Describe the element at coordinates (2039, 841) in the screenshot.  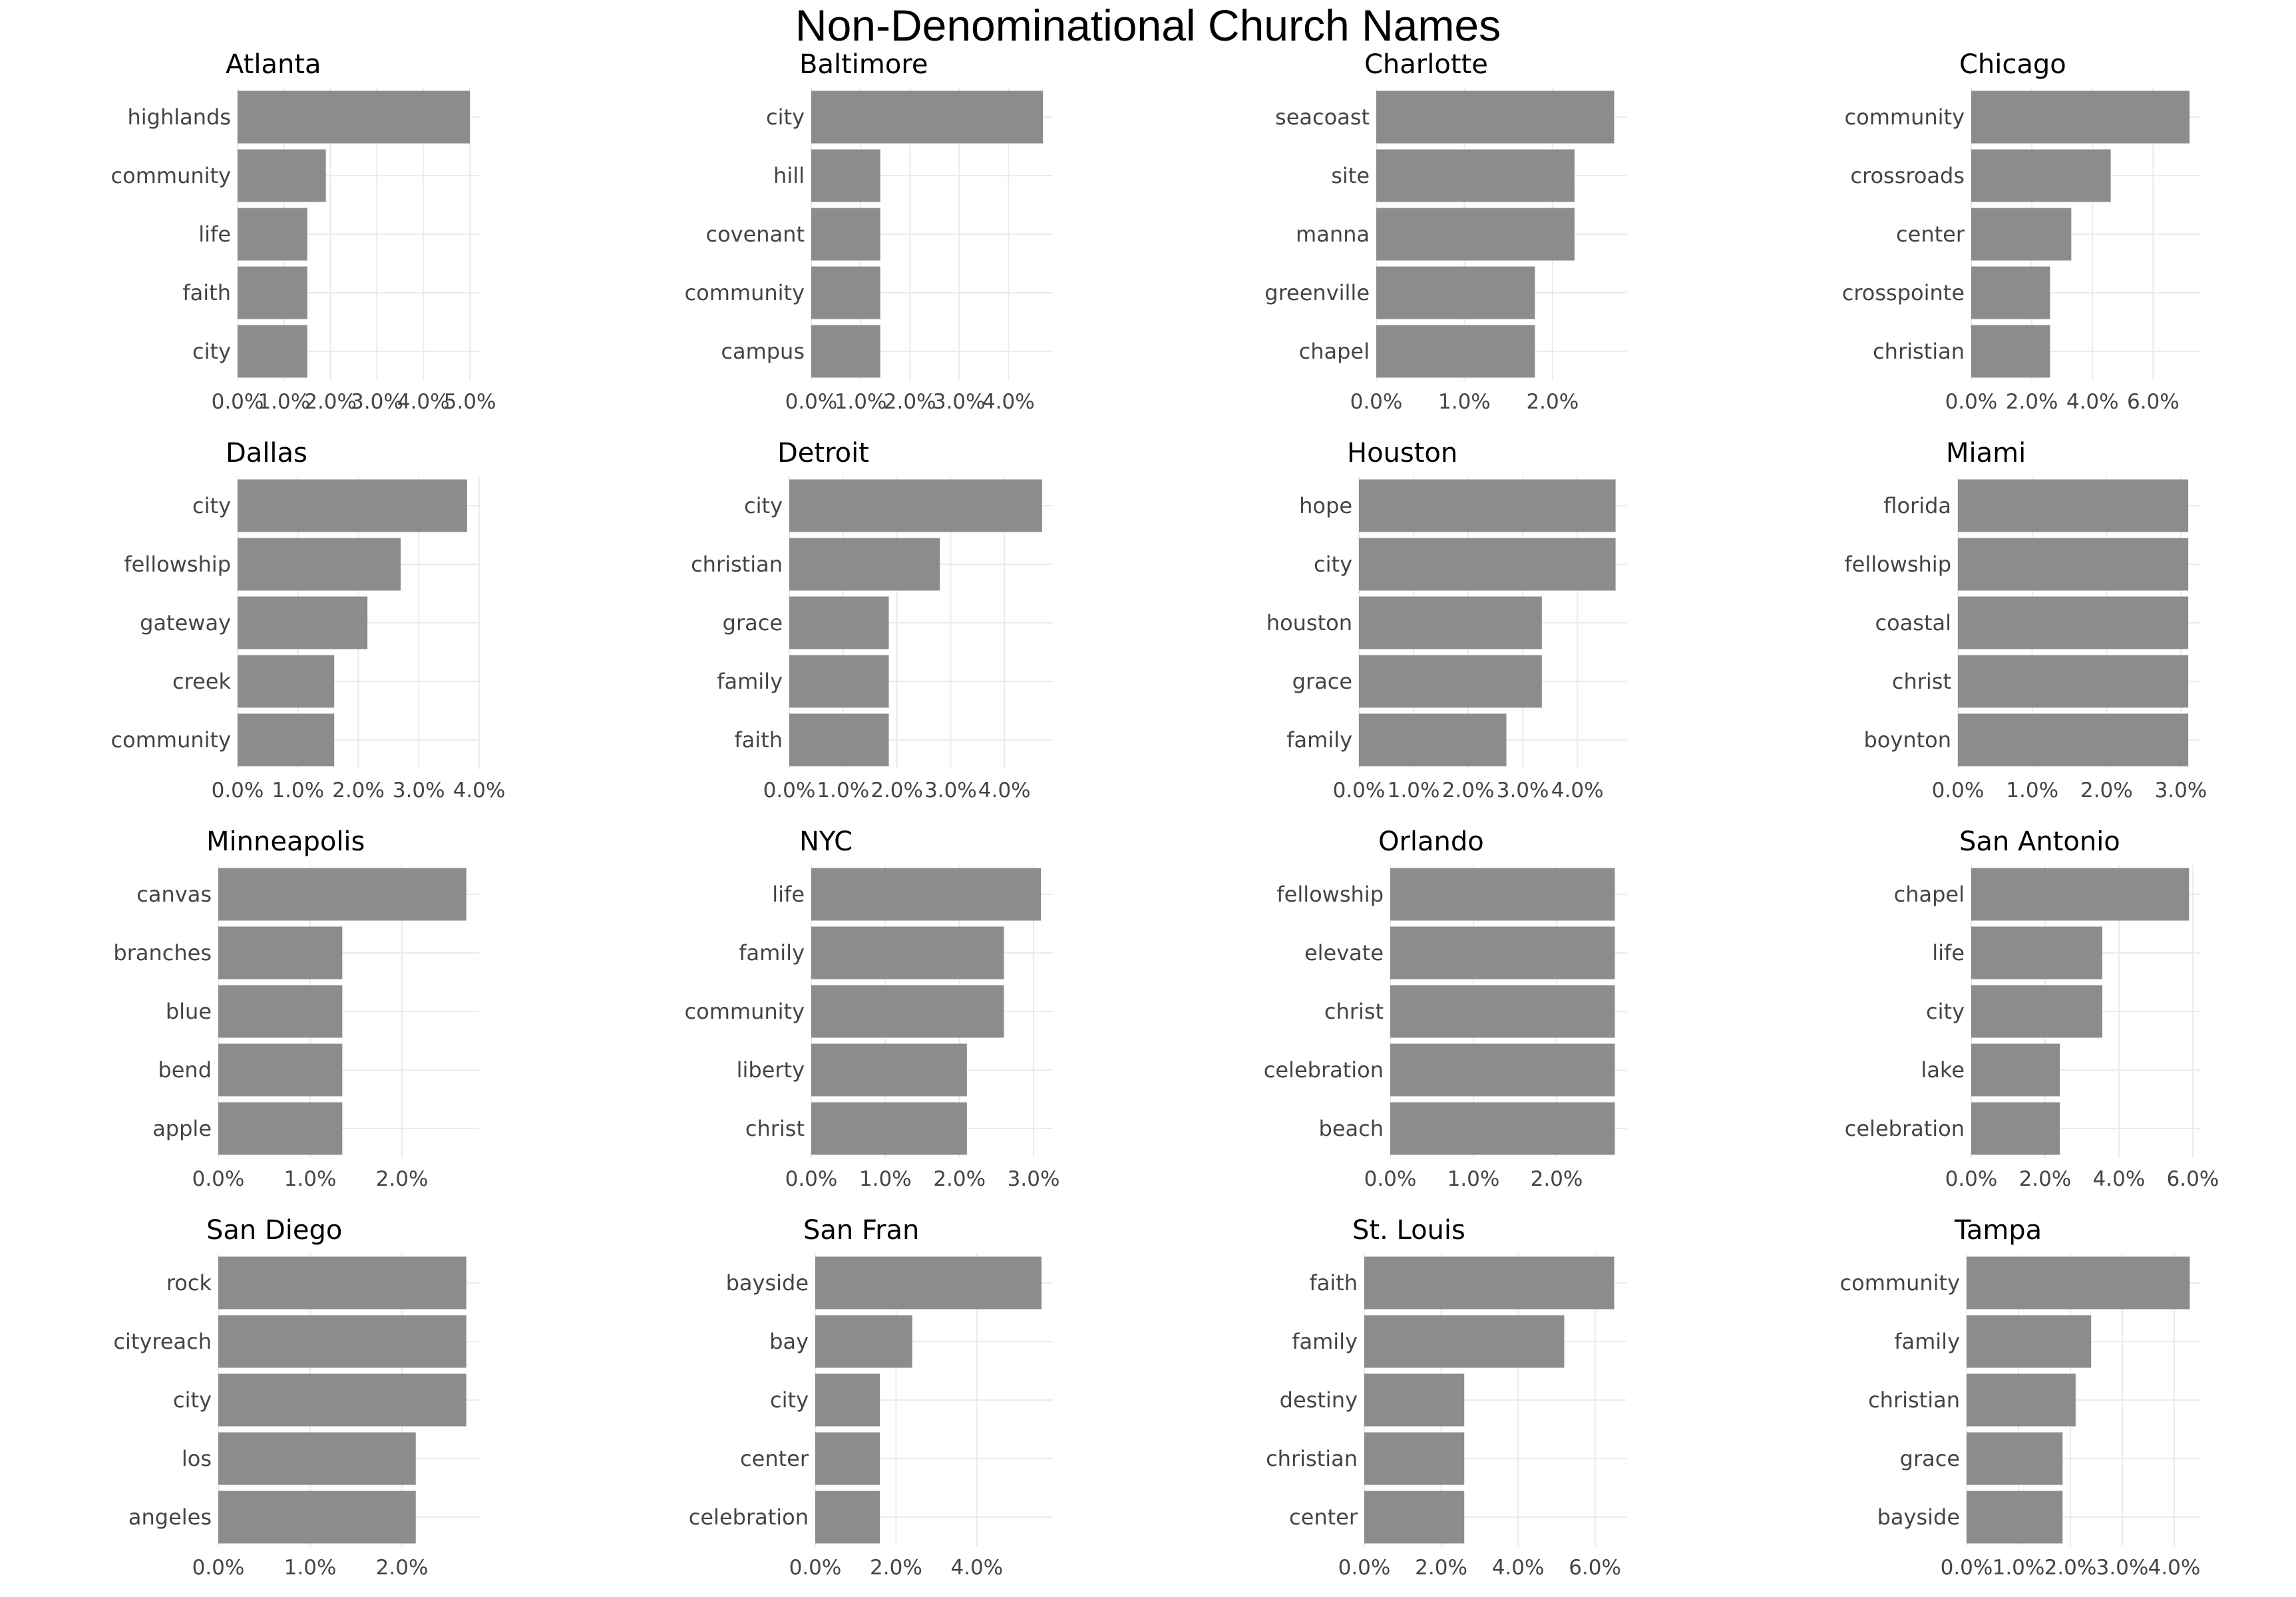
I see `panel-title: San Antonio` at that location.